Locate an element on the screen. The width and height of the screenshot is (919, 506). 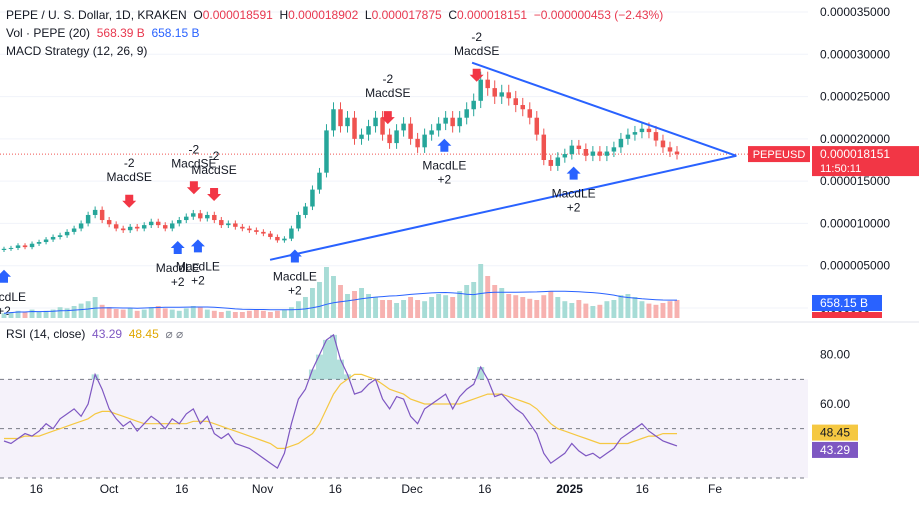
high-label: H is located at coordinates (284, 15).